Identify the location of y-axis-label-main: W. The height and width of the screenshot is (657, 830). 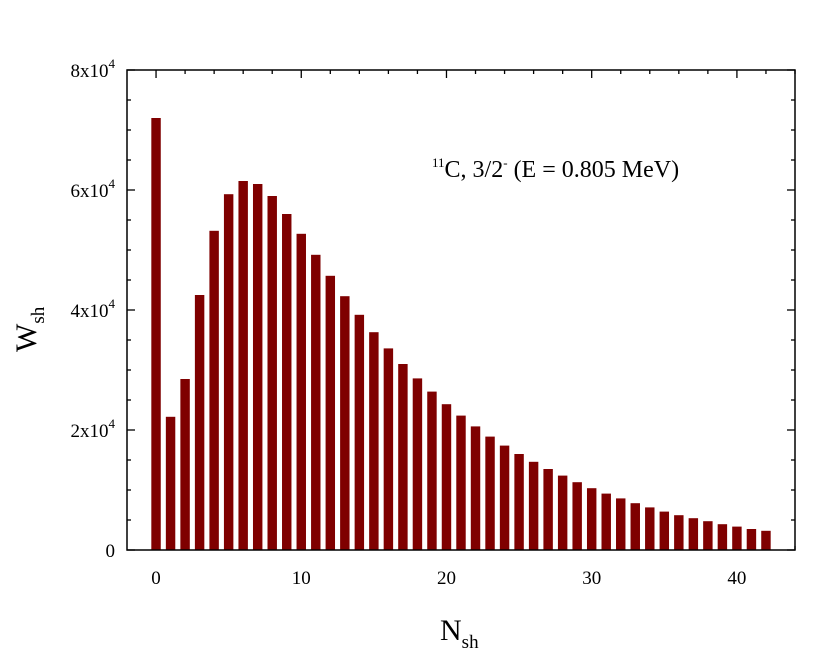
(26, 337).